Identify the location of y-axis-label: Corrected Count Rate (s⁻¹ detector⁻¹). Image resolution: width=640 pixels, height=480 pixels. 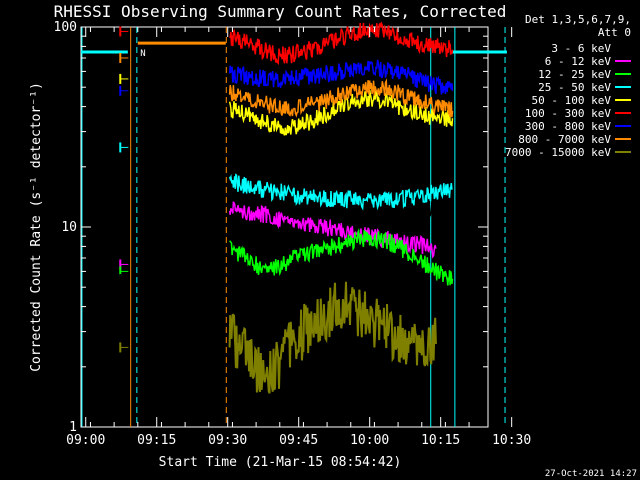
(36, 227).